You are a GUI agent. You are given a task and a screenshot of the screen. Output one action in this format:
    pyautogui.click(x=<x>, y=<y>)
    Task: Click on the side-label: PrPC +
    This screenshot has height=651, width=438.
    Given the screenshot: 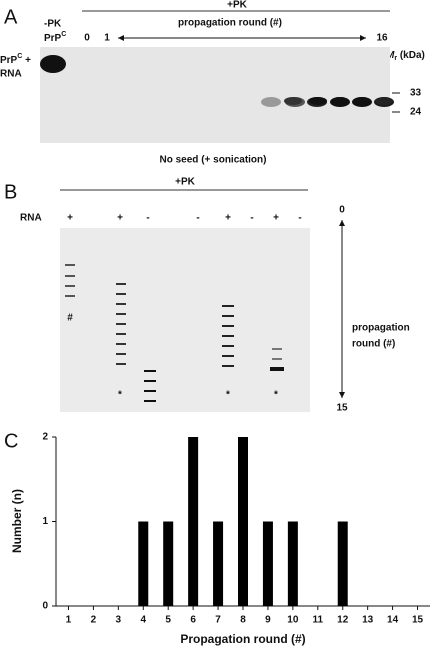 What is the action you would take?
    pyautogui.click(x=15, y=59)
    